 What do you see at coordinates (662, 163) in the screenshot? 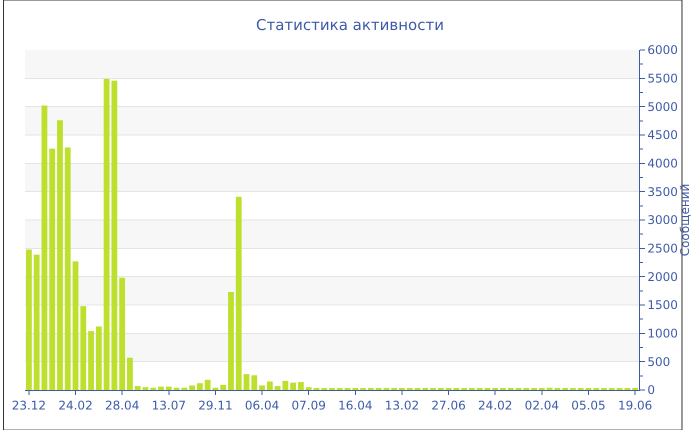
I see `y-tick-label: 4000` at bounding box center [662, 163].